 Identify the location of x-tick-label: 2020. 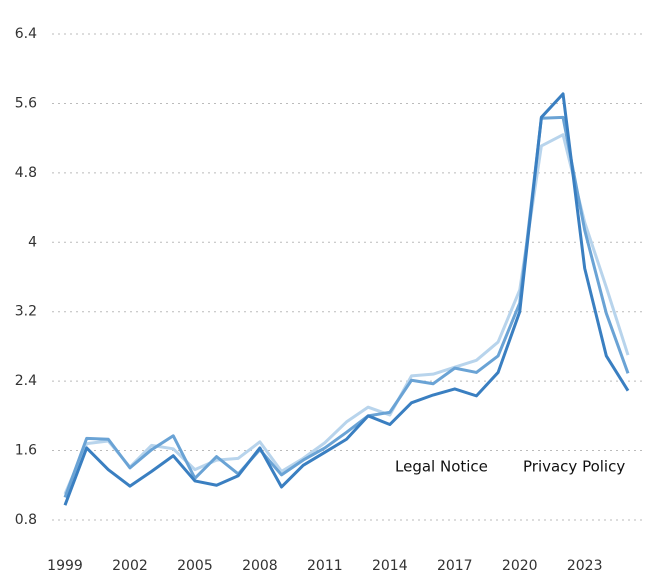
(520, 566).